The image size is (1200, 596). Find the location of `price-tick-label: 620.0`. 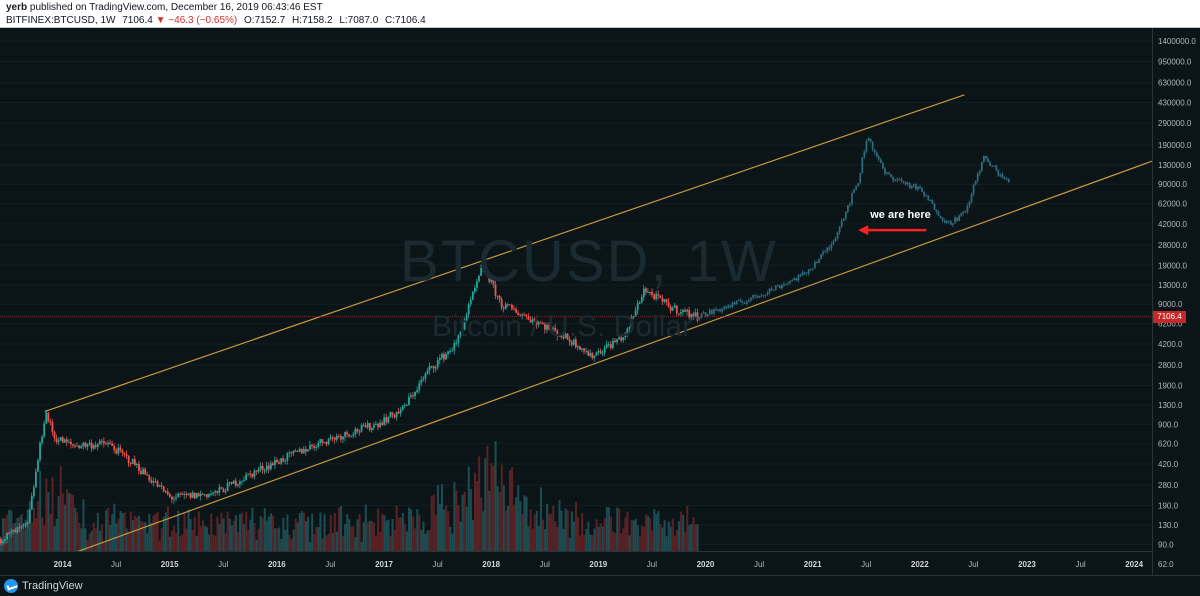

price-tick-label: 620.0 is located at coordinates (1168, 444).